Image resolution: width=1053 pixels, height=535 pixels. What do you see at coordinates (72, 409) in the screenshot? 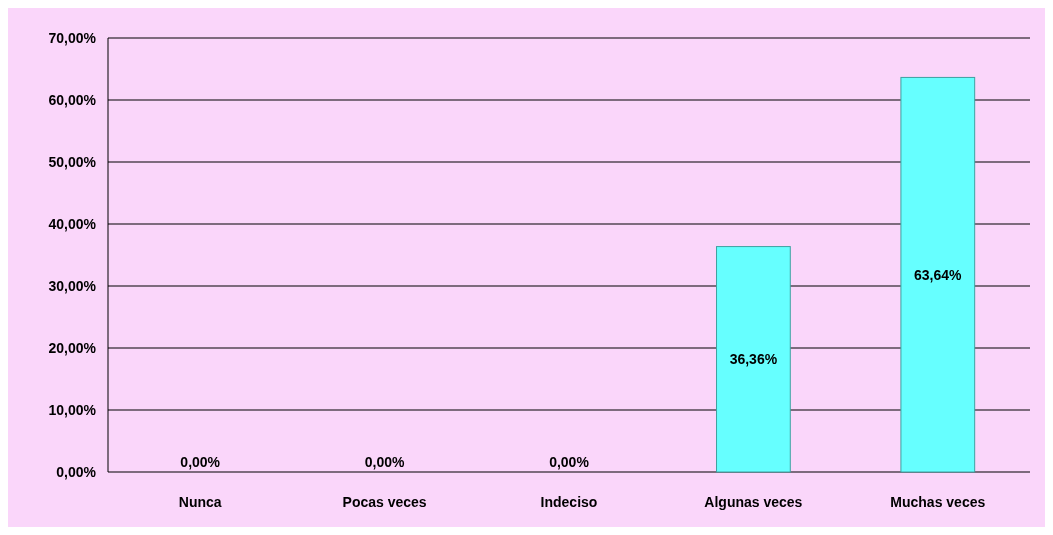
I see `y-tick-label: 10,00%` at bounding box center [72, 409].